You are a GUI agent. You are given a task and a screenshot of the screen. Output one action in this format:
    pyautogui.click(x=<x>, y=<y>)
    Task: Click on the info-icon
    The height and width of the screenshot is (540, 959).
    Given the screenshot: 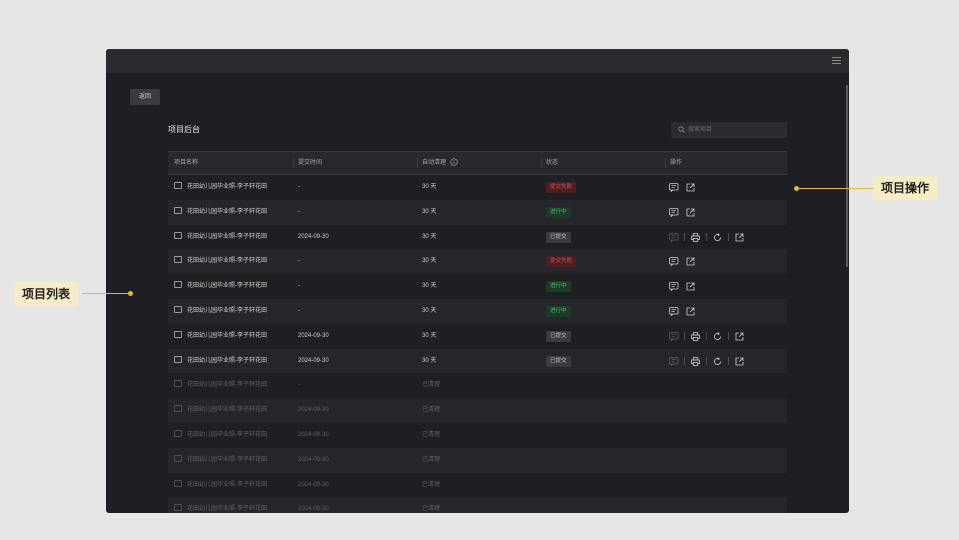 What is the action you would take?
    pyautogui.click(x=454, y=162)
    